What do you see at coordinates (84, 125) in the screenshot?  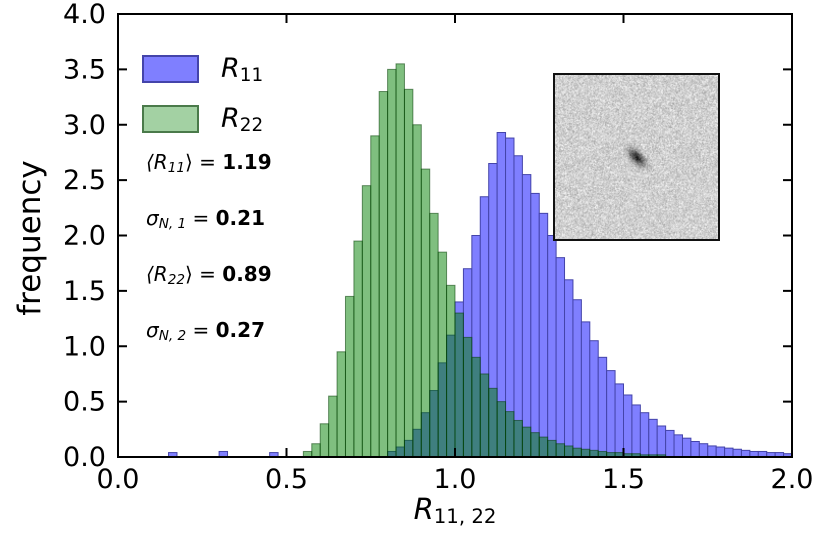 I see `svg-text: 3.0` at bounding box center [84, 125].